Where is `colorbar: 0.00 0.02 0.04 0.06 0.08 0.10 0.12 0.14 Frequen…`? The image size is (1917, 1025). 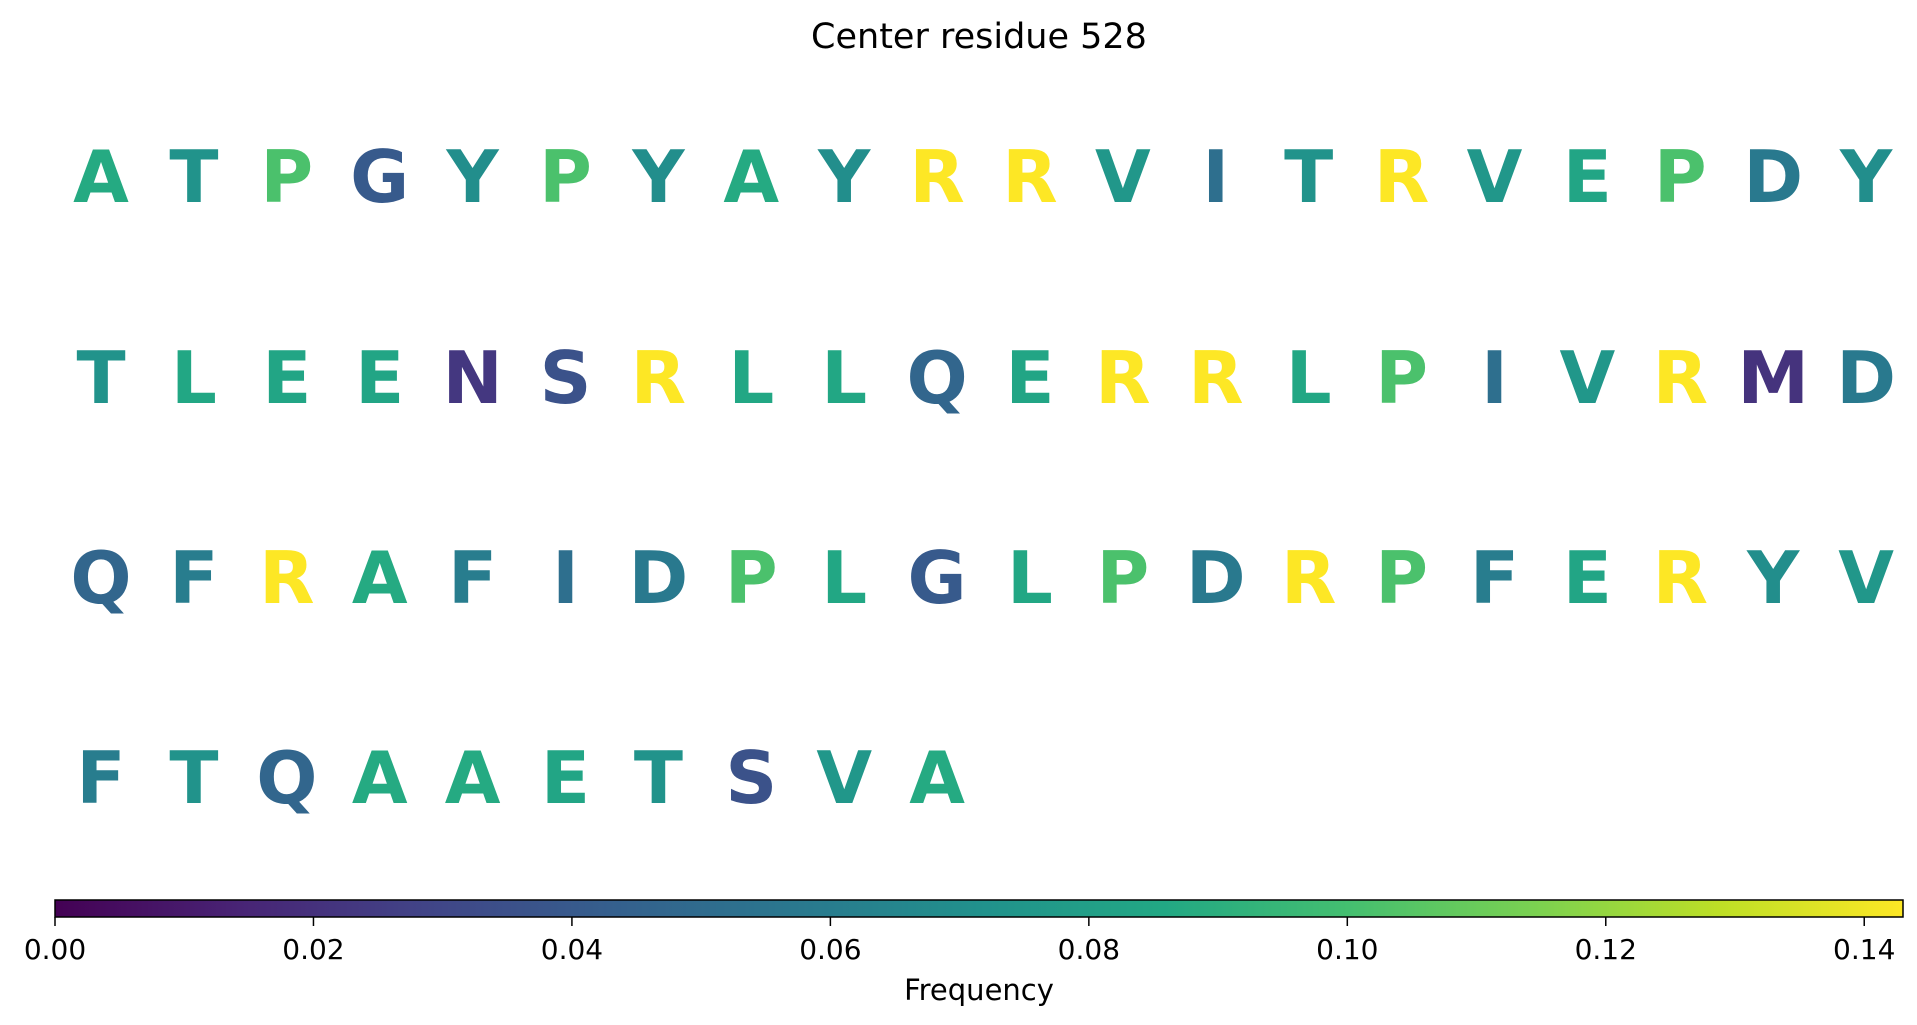 colorbar: 0.00 0.02 0.04 0.06 0.08 0.10 0.12 0.14 Frequen… is located at coordinates (964, 953).